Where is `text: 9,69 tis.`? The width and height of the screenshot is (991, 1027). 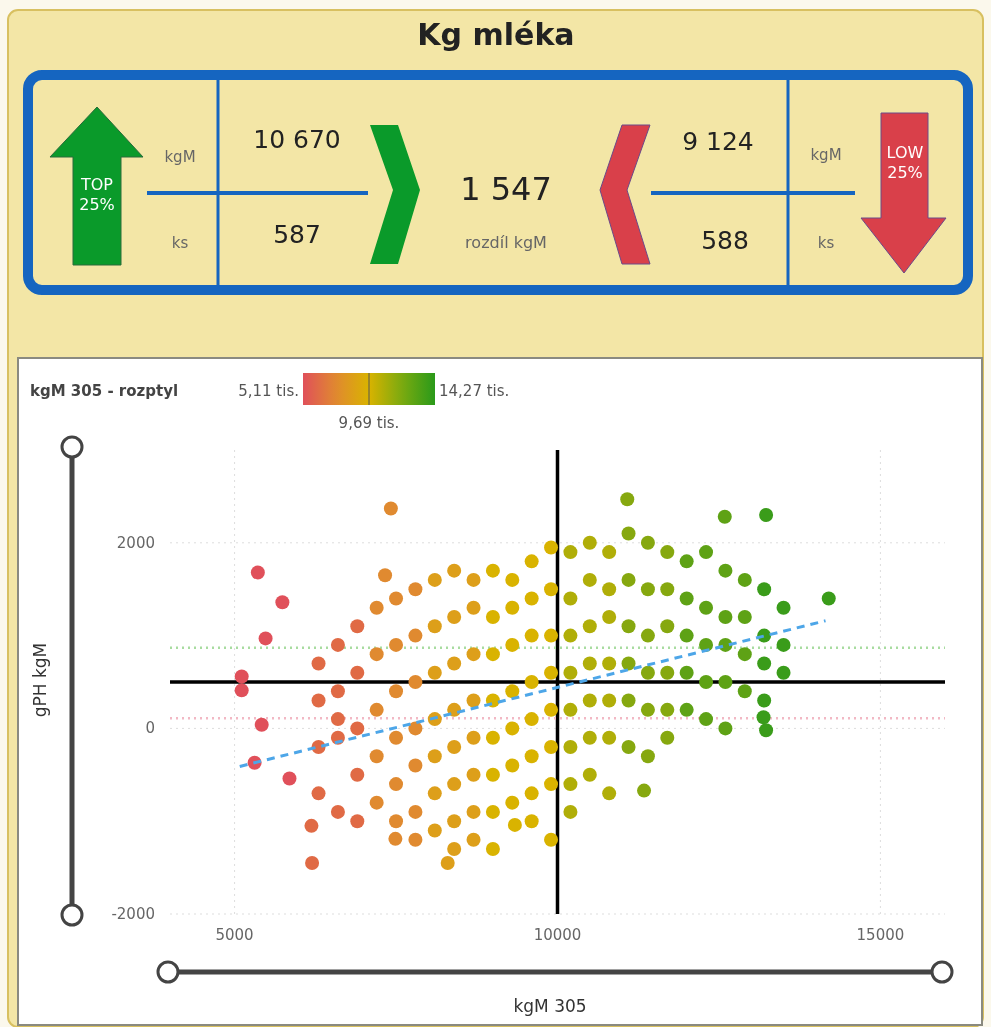
text: 9,69 tis. is located at coordinates (369, 423).